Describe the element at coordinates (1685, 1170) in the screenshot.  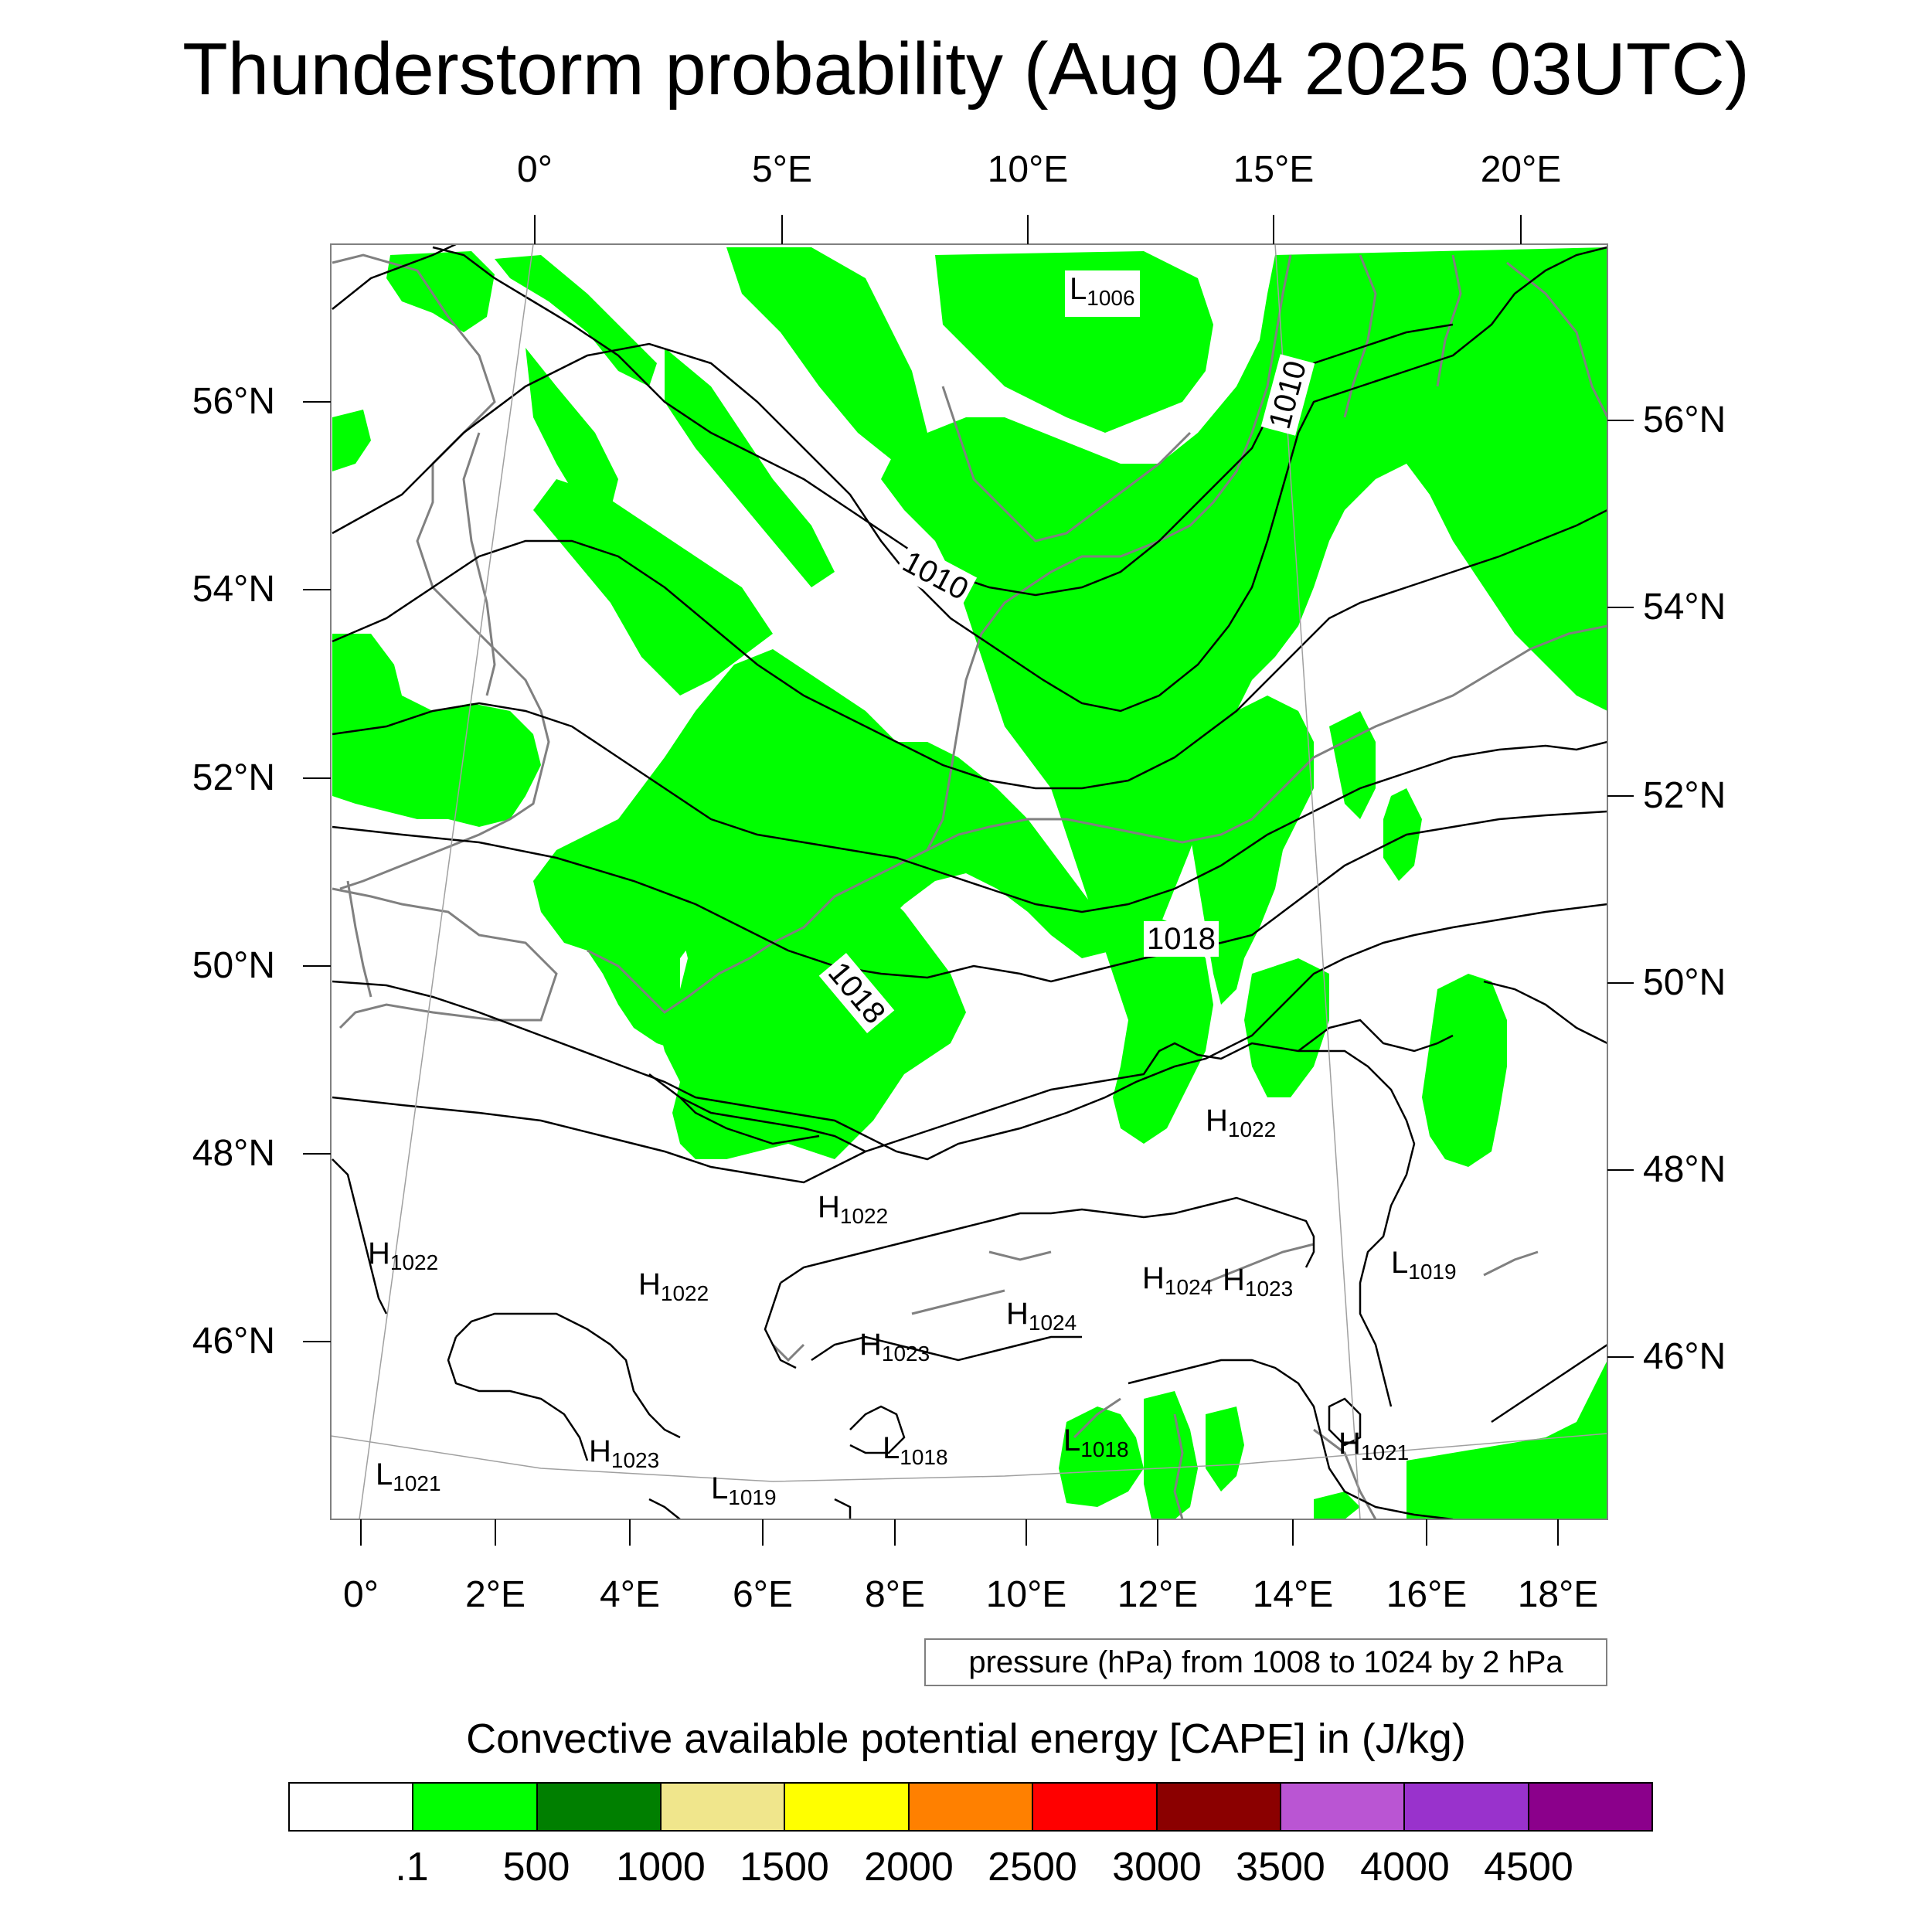
I see `right-lat-label: 48°N` at that location.